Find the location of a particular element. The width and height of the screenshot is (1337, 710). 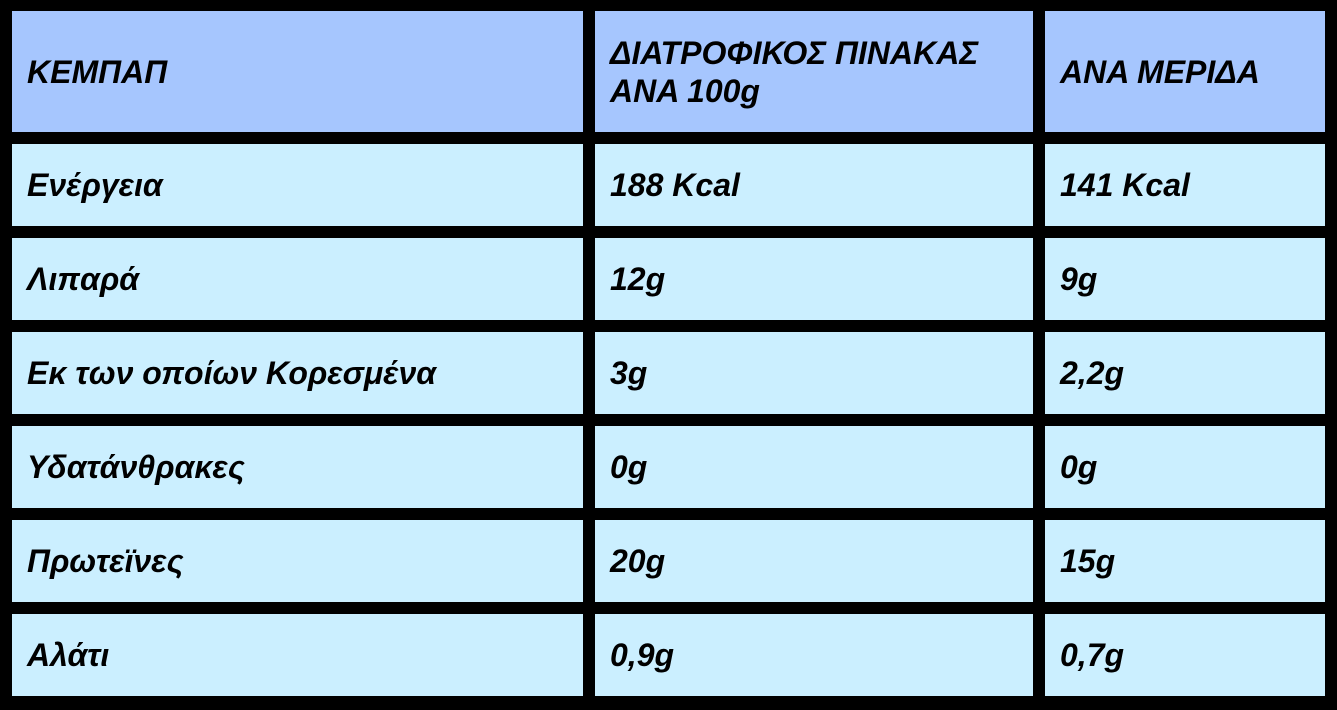

value-per-100g: 3g is located at coordinates (814, 373).